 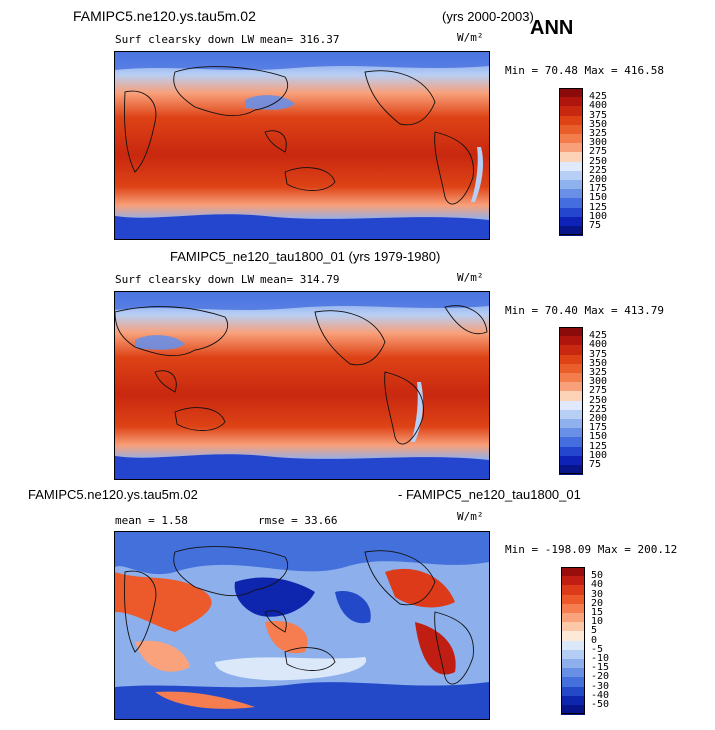 I want to click on panel2-map, so click(x=302, y=385).